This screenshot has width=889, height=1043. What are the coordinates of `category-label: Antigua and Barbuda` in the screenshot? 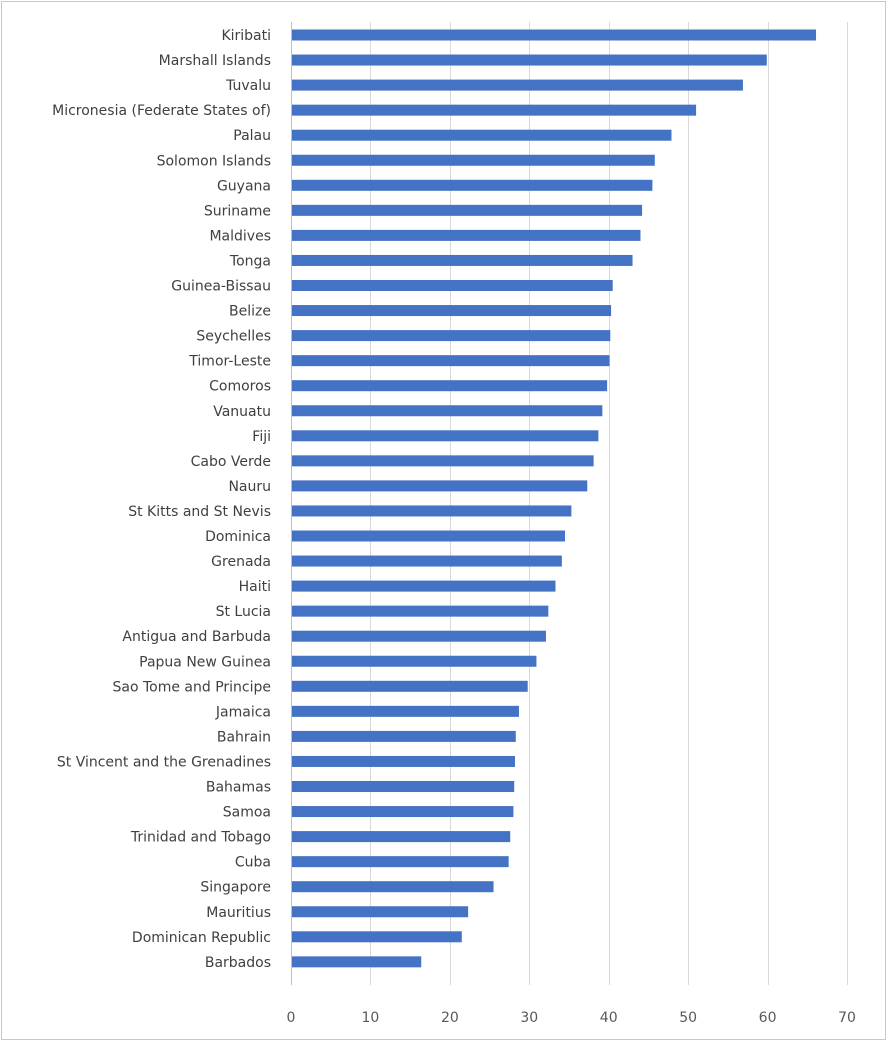 It's located at (196, 637).